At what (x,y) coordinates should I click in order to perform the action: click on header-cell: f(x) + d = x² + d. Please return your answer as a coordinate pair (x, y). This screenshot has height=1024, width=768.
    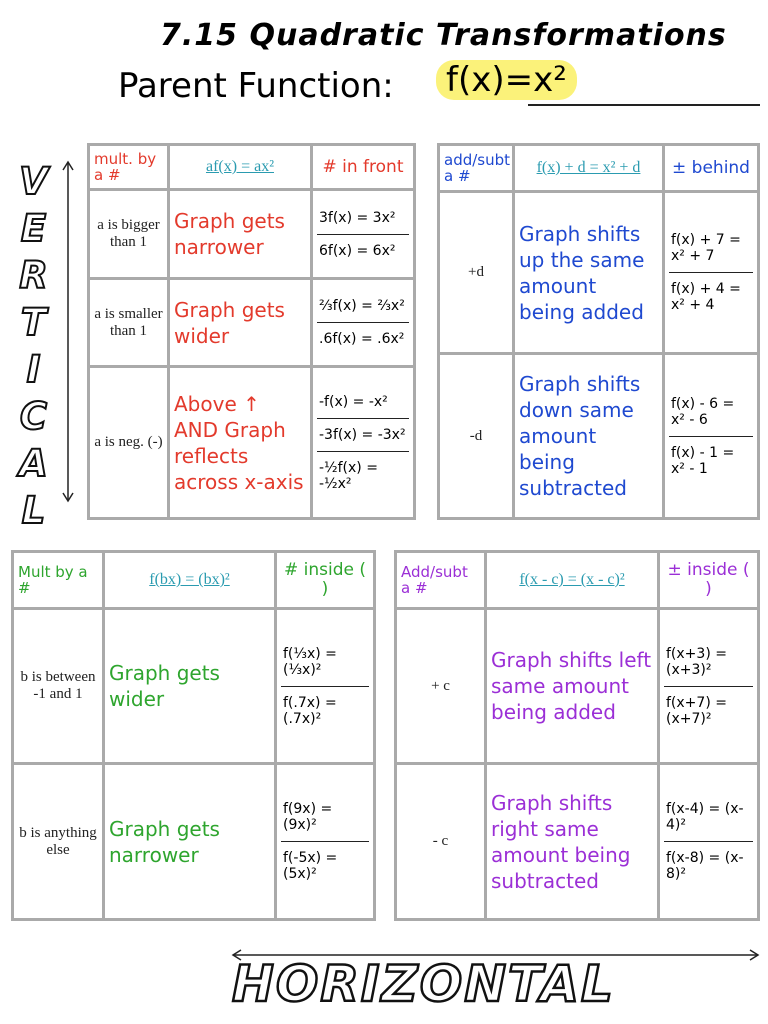
    Looking at the image, I should click on (588, 168).